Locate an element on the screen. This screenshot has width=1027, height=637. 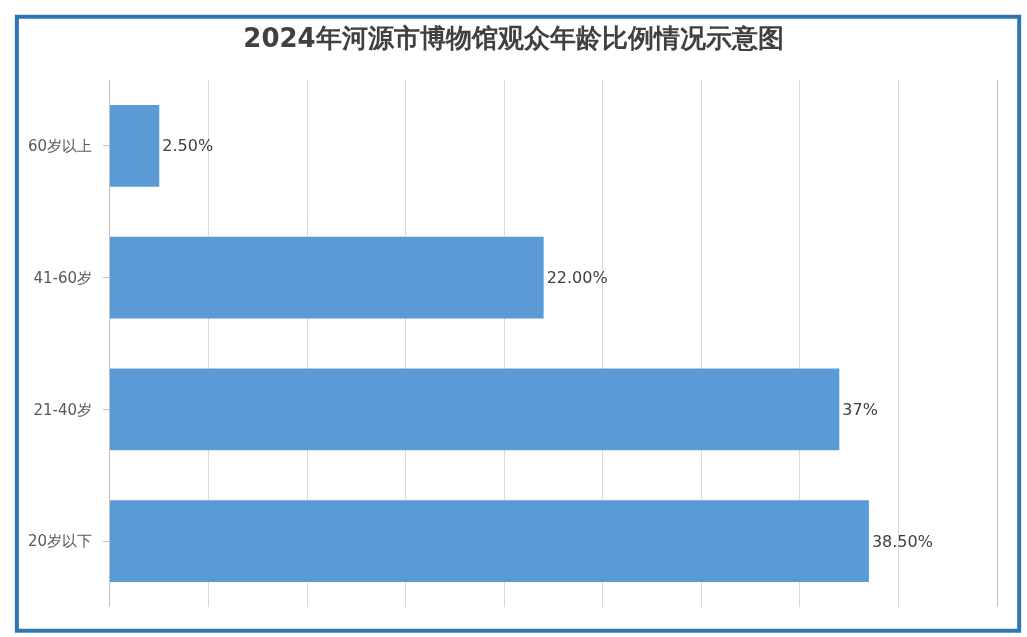
data-label: 22.00% is located at coordinates (577, 278).